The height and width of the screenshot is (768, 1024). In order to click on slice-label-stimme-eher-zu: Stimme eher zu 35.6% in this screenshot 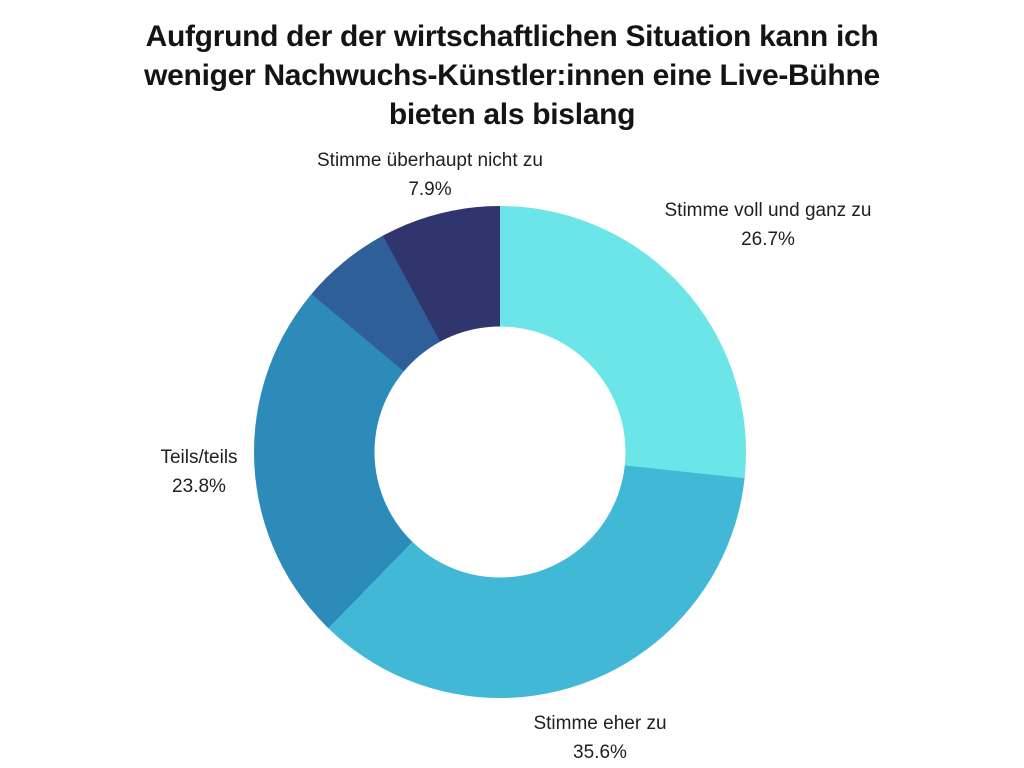, I will do `click(599, 738)`.